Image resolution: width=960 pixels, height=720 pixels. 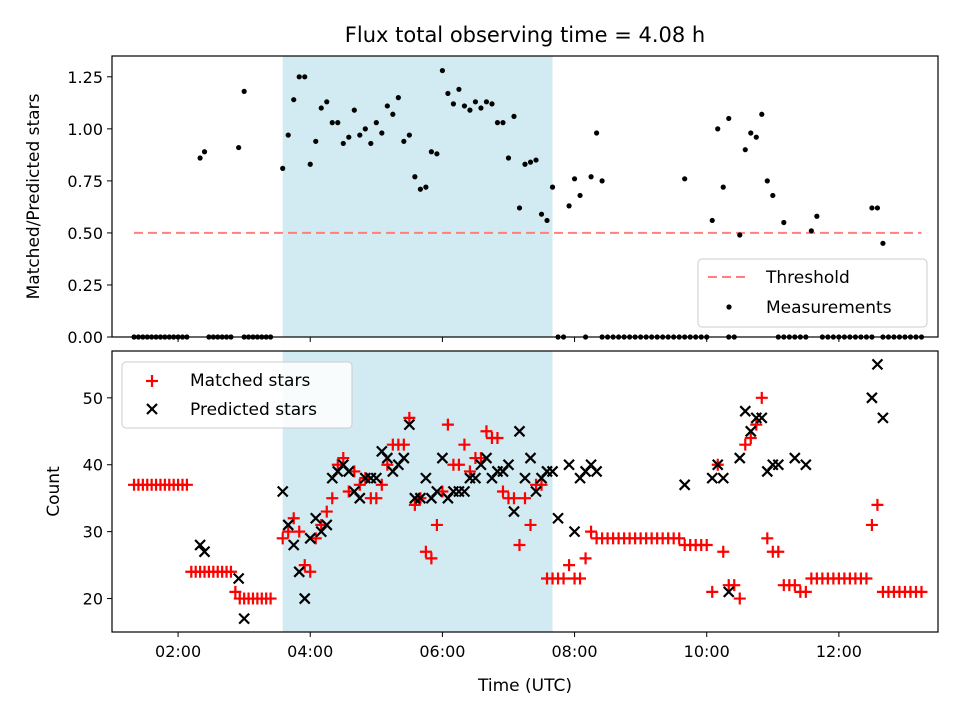 I want to click on legend-predicted-swatch, so click(x=152, y=409).